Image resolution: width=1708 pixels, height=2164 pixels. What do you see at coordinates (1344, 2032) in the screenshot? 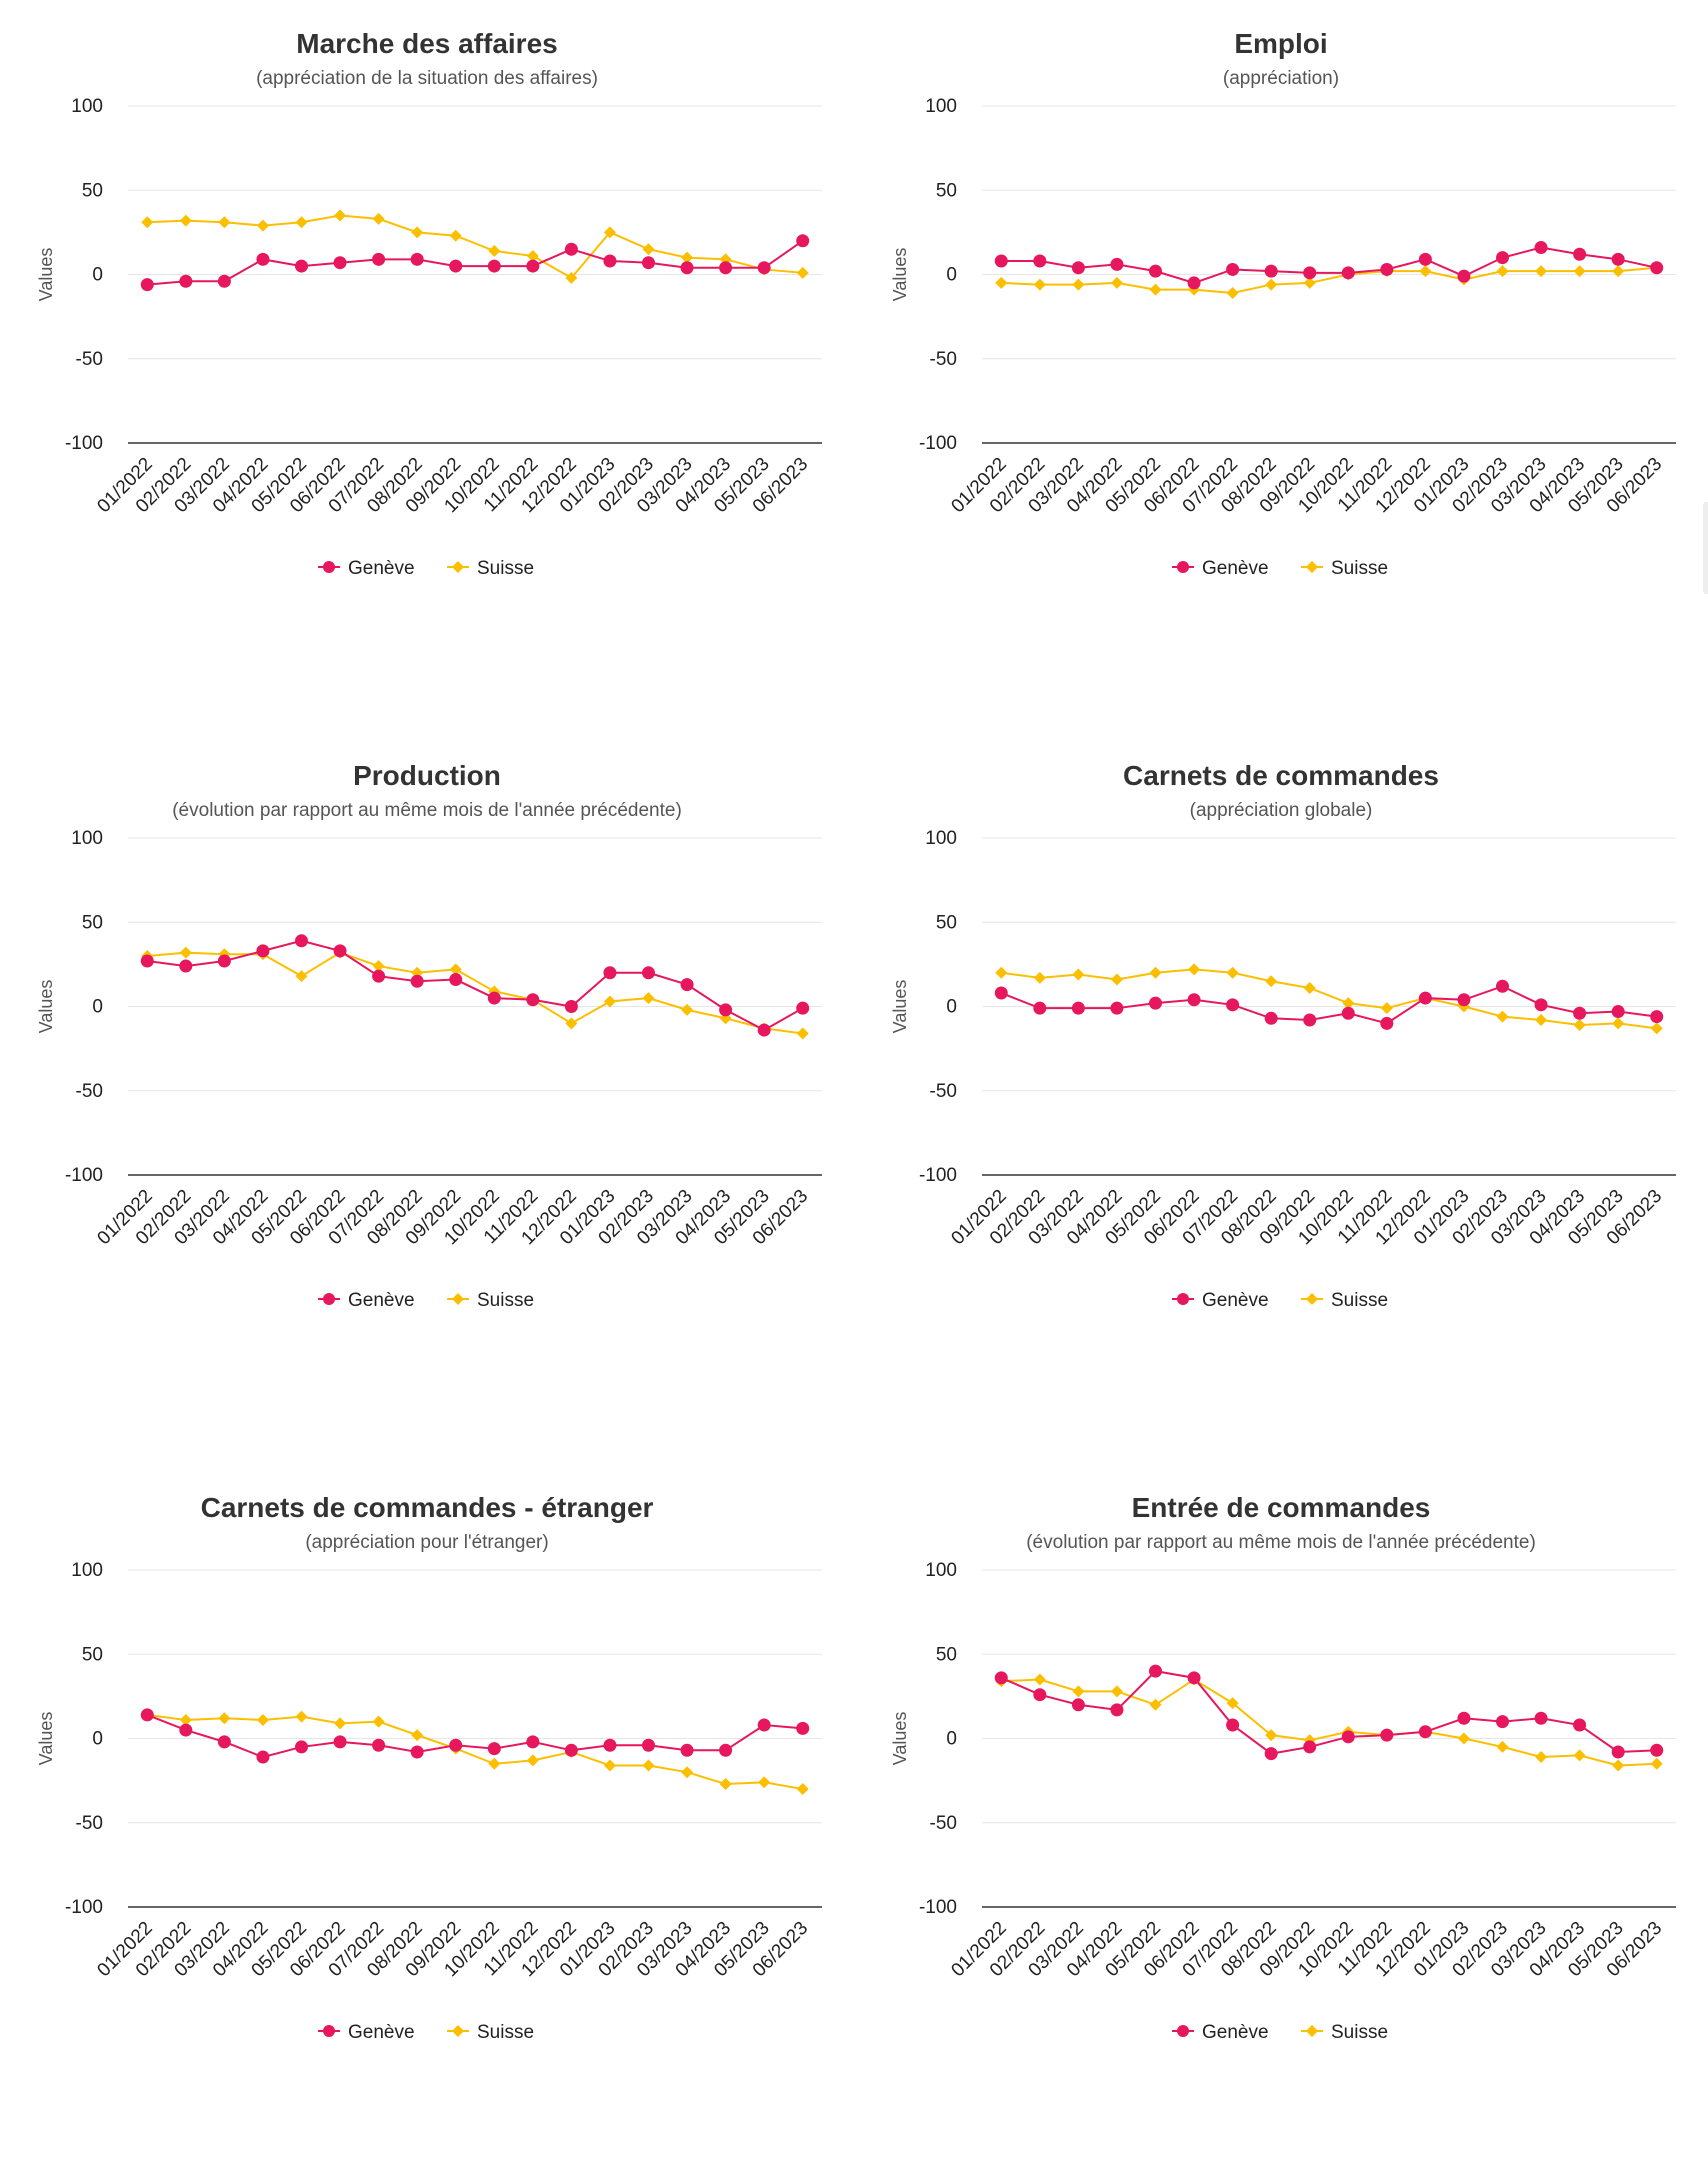
I see `legend-item-suisse: Suisse` at bounding box center [1344, 2032].